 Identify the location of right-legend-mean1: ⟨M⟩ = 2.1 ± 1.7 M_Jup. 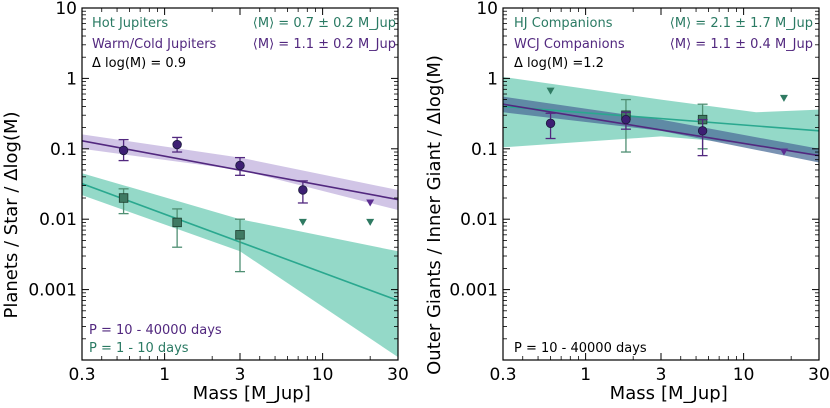
(741, 23).